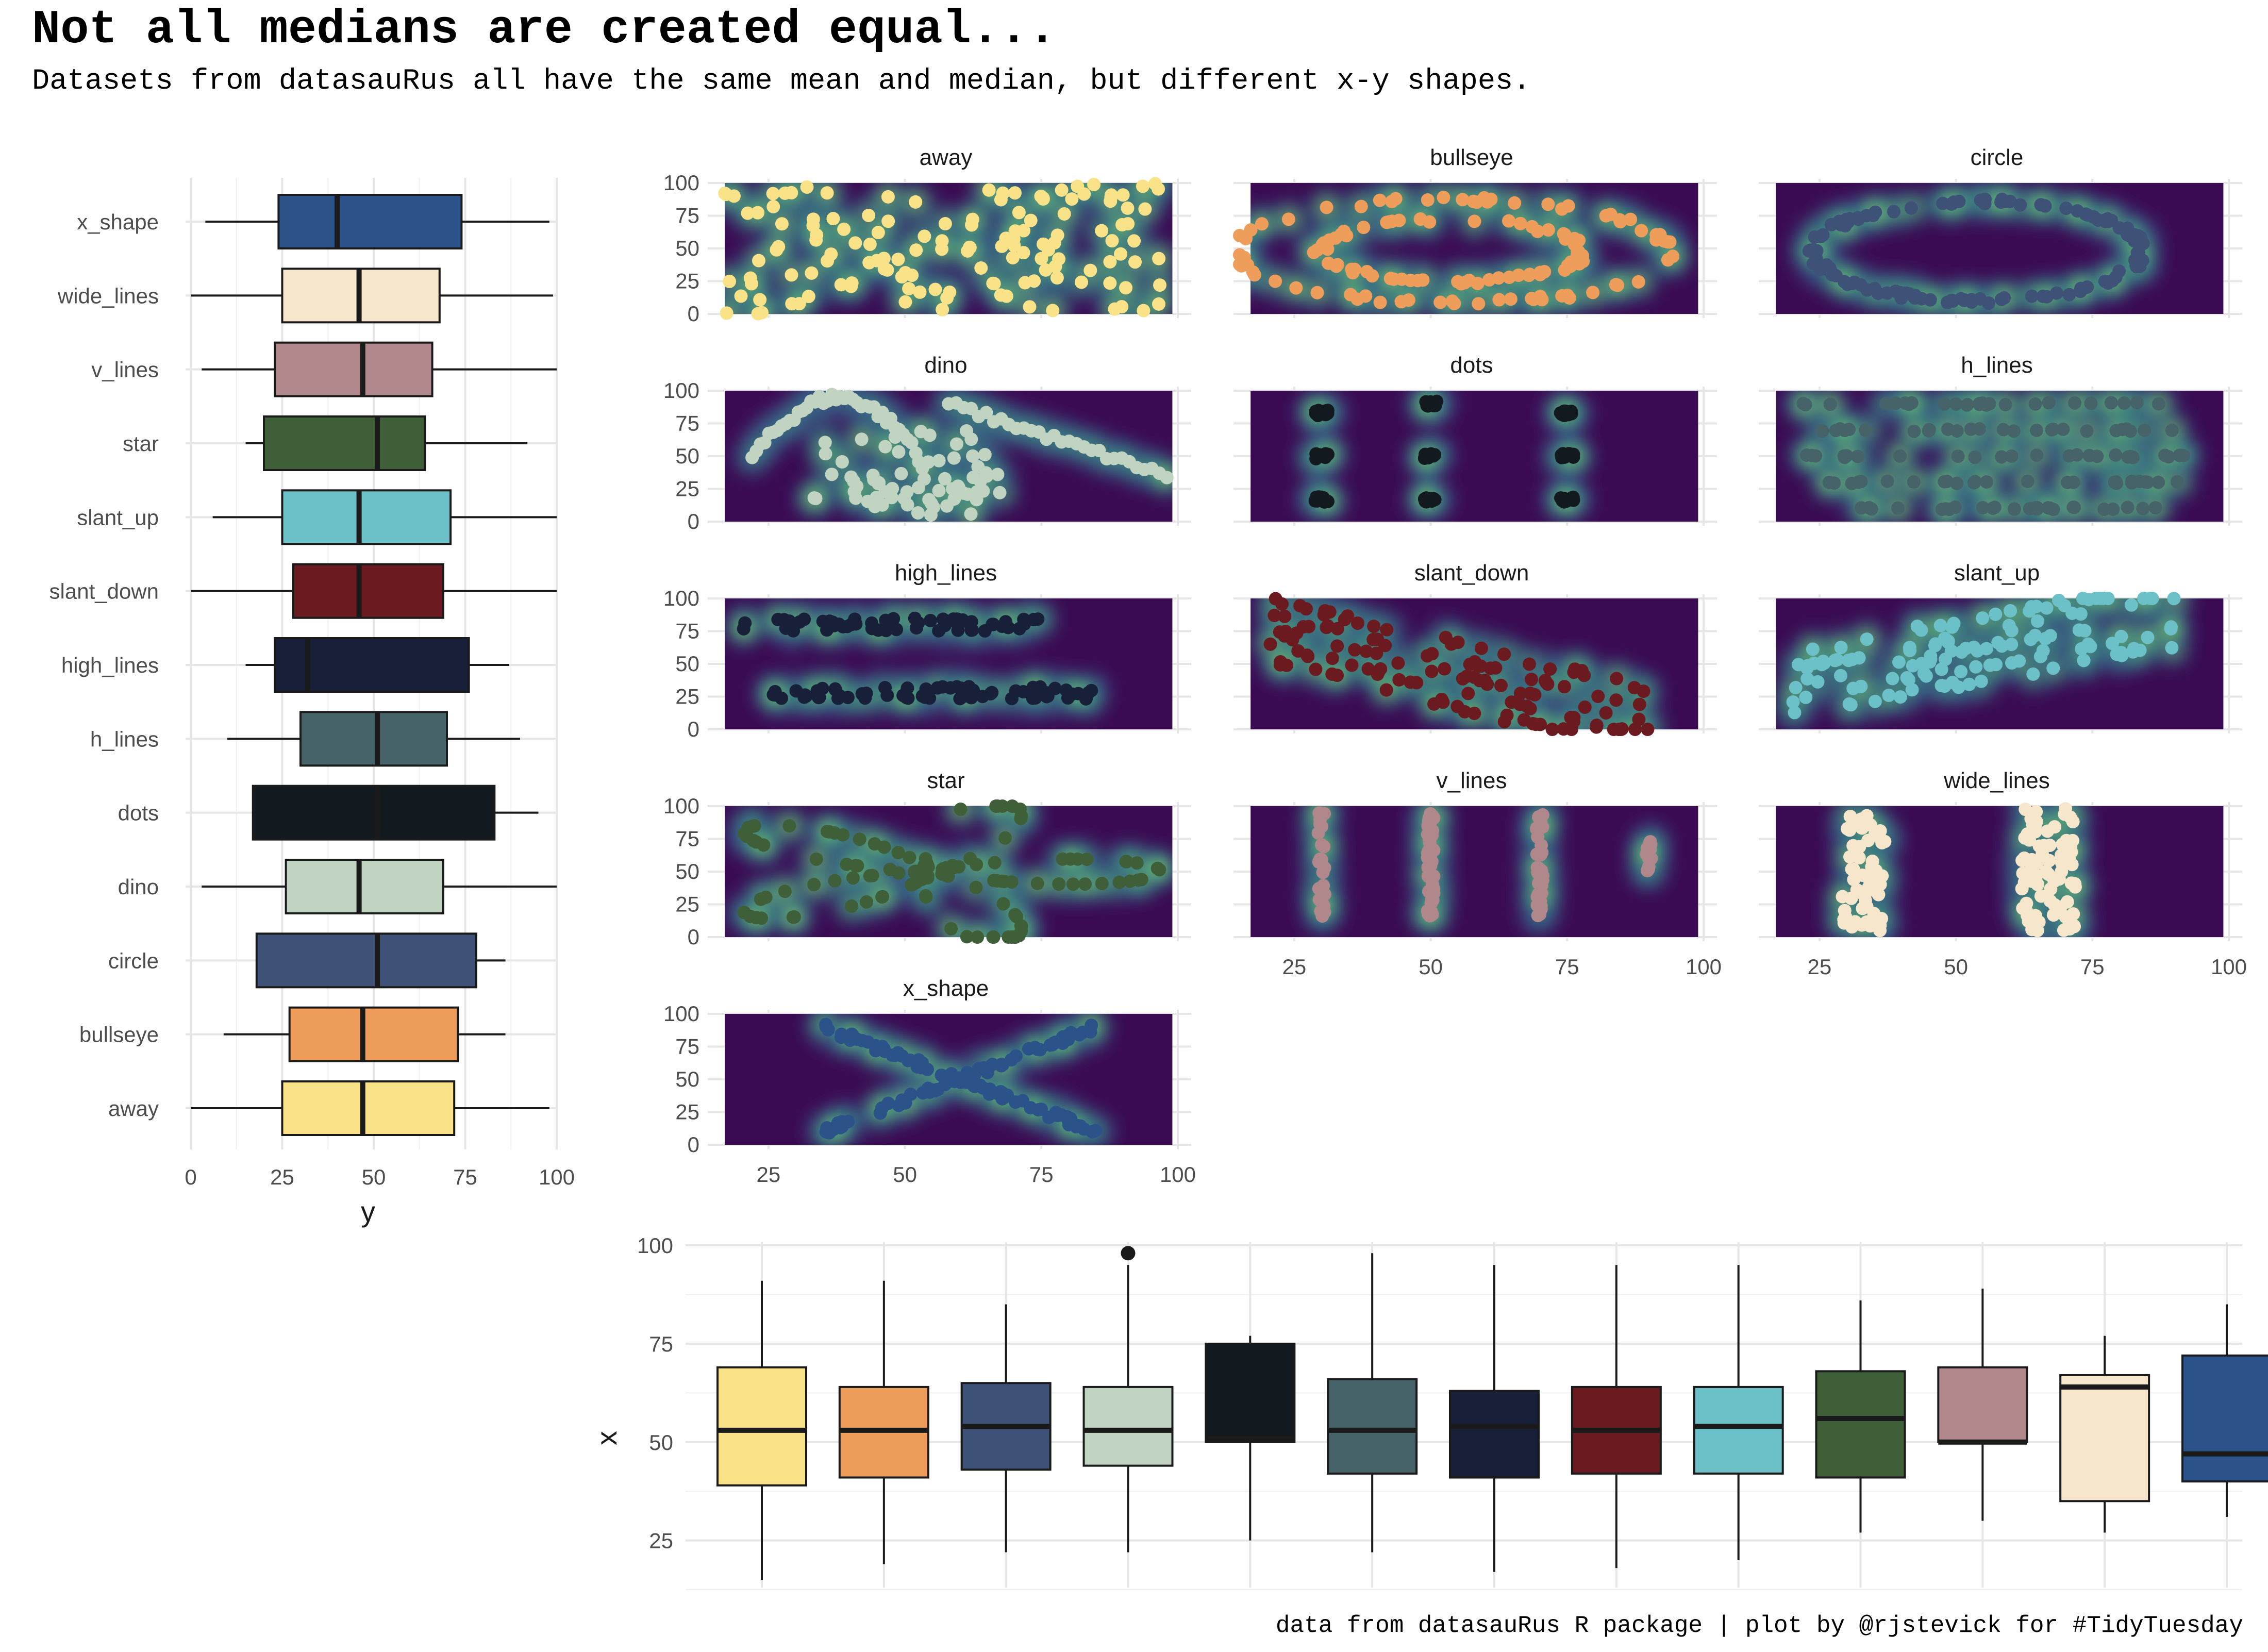  What do you see at coordinates (370, 222) in the screenshot?
I see `box-x_shape` at bounding box center [370, 222].